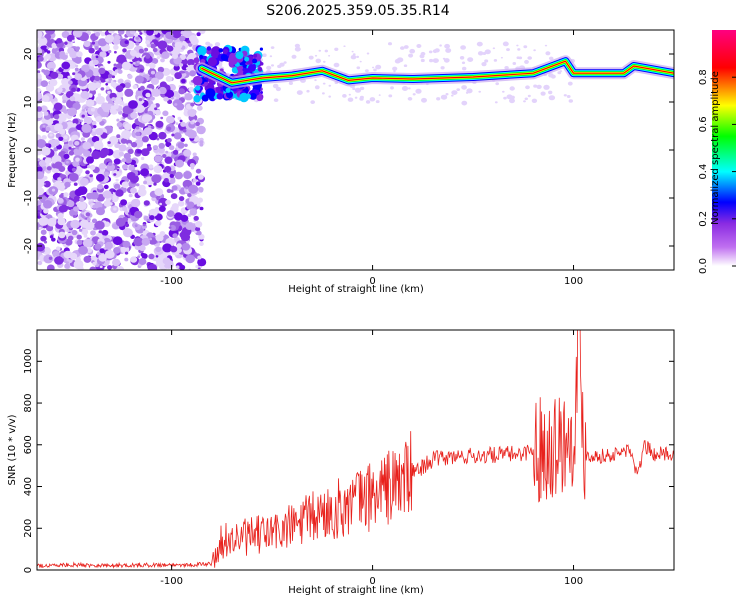 The width and height of the screenshot is (750, 600). Describe the element at coordinates (28, 528) in the screenshot. I see `y-tick-label: 200` at that location.